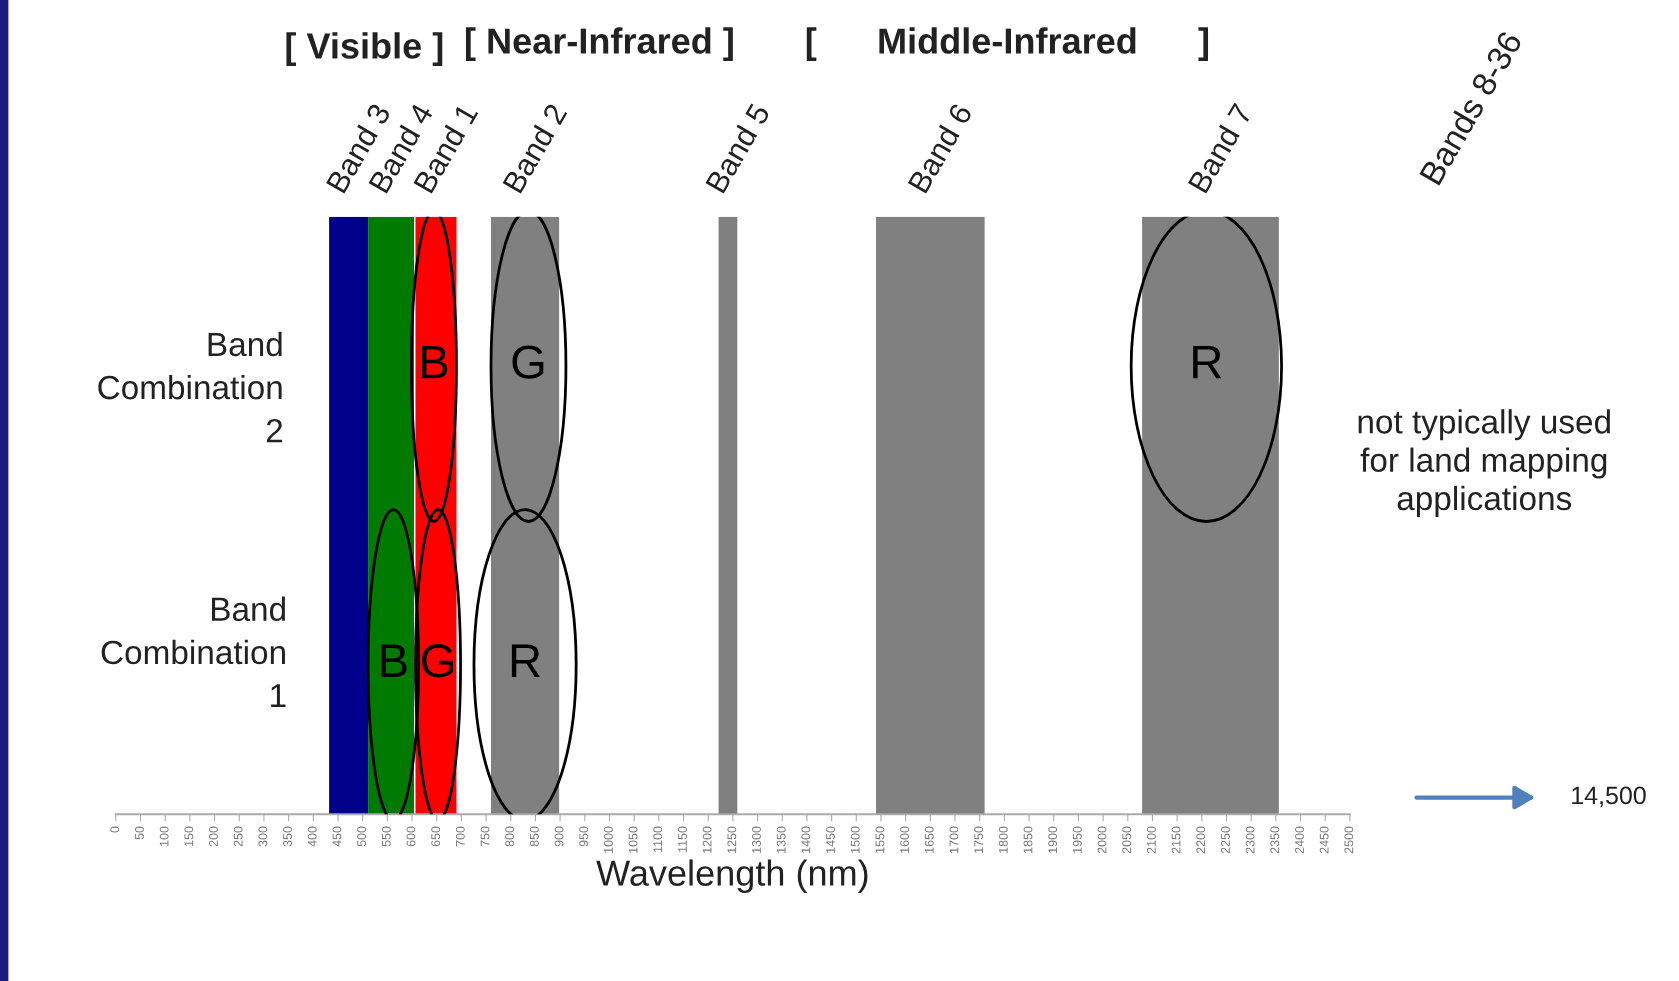 The image size is (1679, 981). What do you see at coordinates (485, 836) in the screenshot?
I see `x-tick-label: 750` at bounding box center [485, 836].